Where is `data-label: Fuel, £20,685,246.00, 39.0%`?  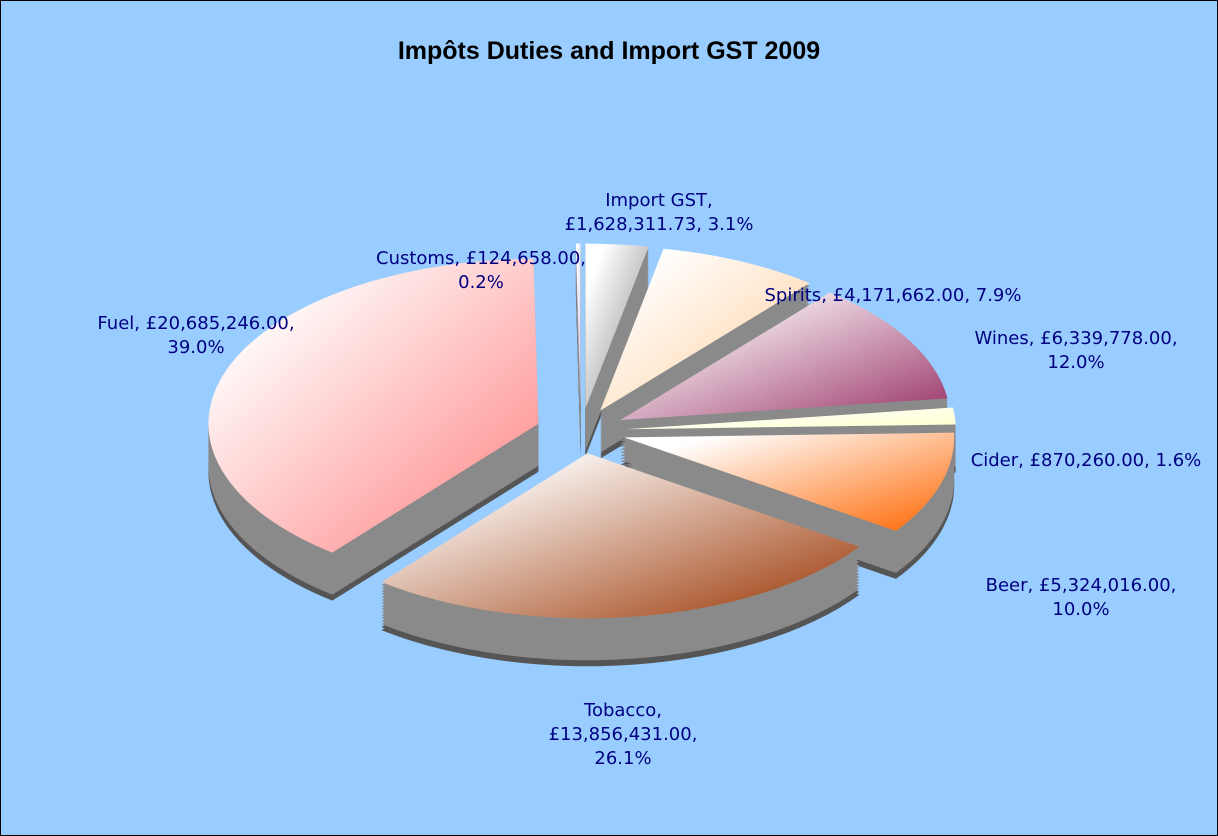 data-label: Fuel, £20,685,246.00, 39.0% is located at coordinates (196, 335).